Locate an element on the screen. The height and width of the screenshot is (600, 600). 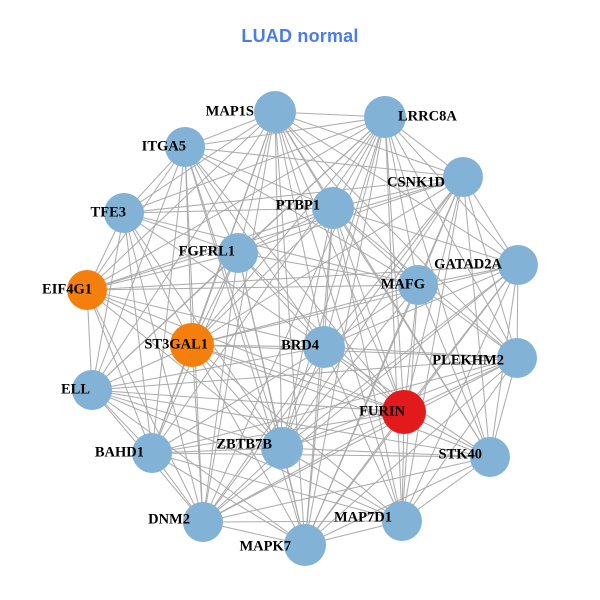
graph-node-label-itga5: ITGA5 is located at coordinates (164, 146).